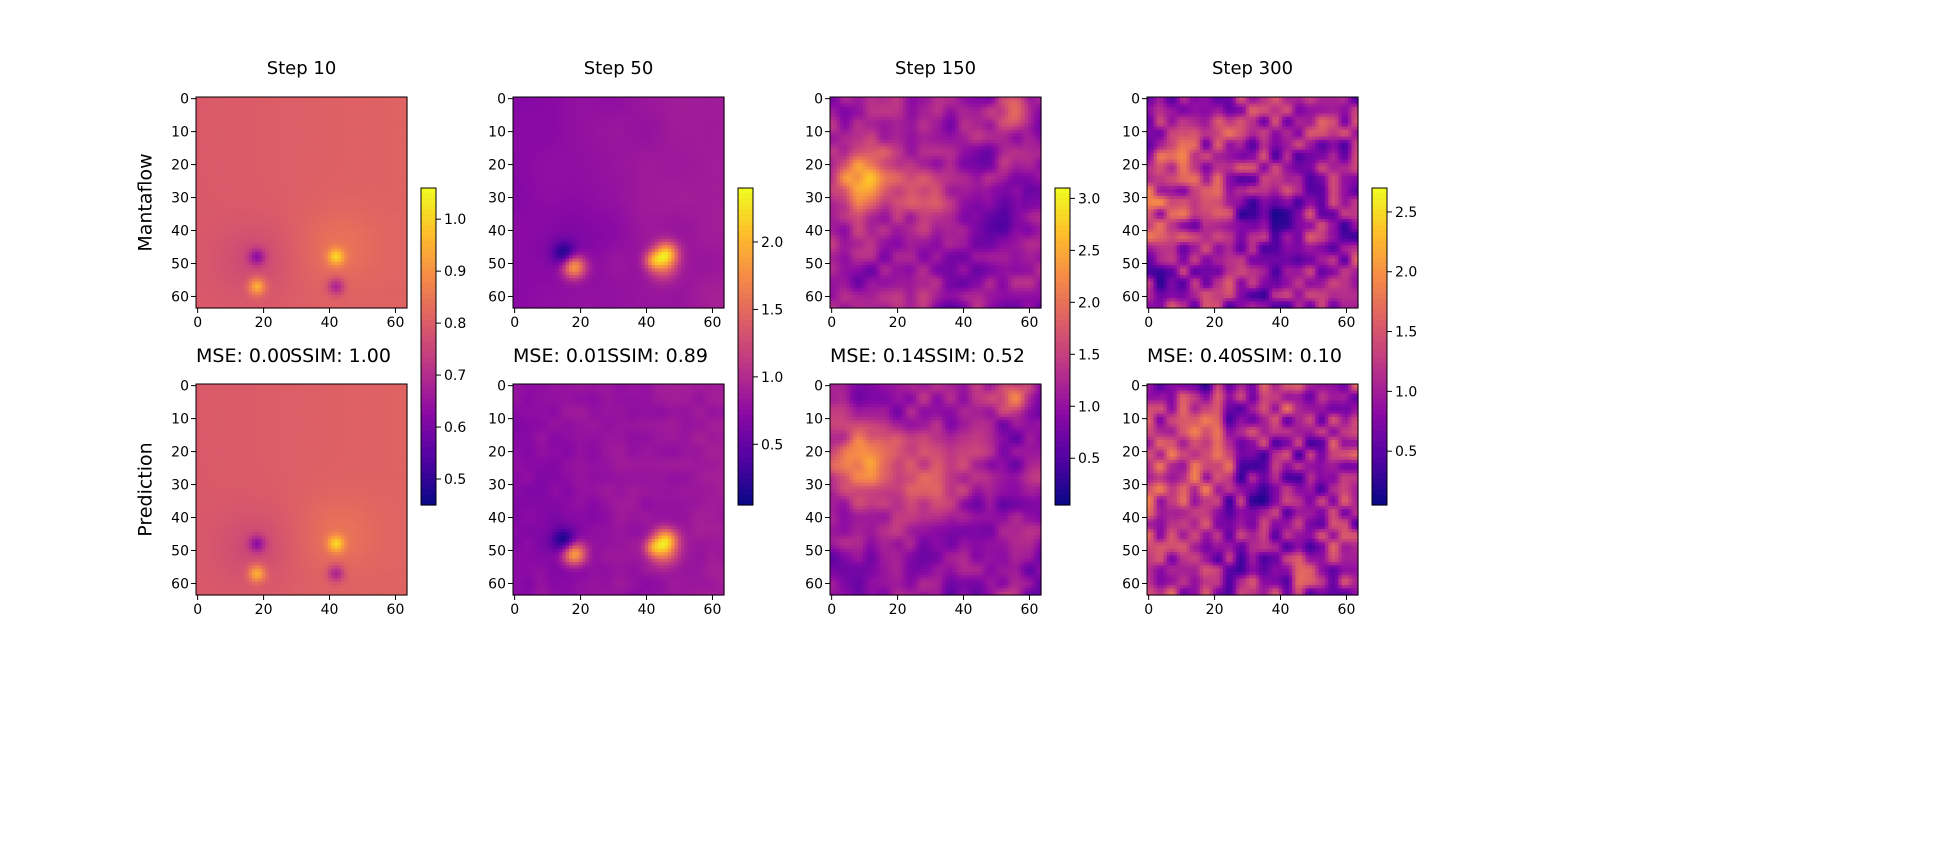 The width and height of the screenshot is (1944, 864). Describe the element at coordinates (197, 323) in the screenshot. I see `x-tick-label: 0` at that location.